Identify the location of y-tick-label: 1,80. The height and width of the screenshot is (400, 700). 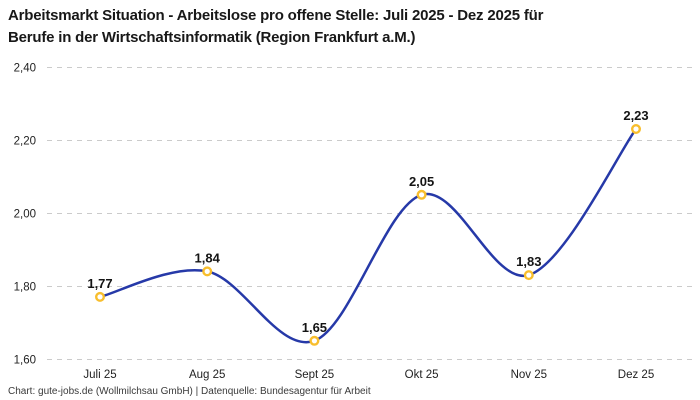
(25, 288).